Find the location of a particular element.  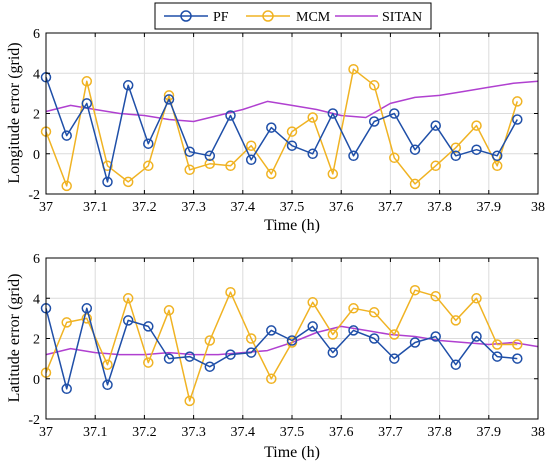

legend-mcm-marker is located at coordinates (268, 16).